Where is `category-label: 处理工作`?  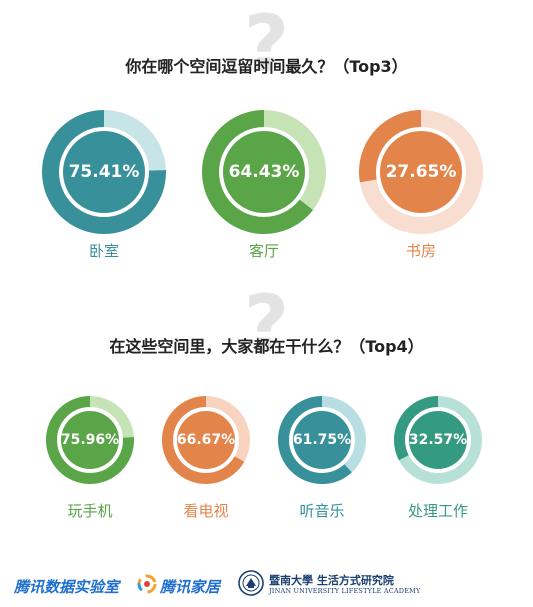
category-label: 处理工作 is located at coordinates (437, 511).